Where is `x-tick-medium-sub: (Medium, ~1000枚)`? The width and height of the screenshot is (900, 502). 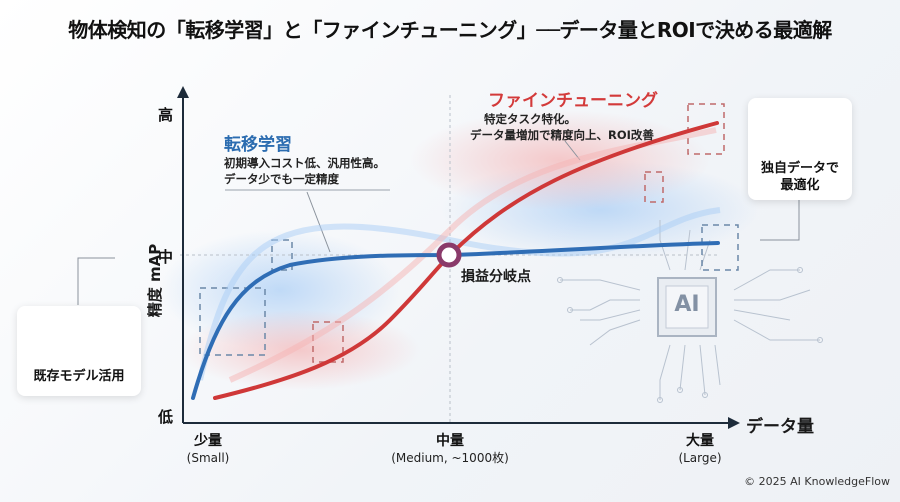
x-tick-medium-sub: (Medium, ~1000枚) is located at coordinates (450, 458).